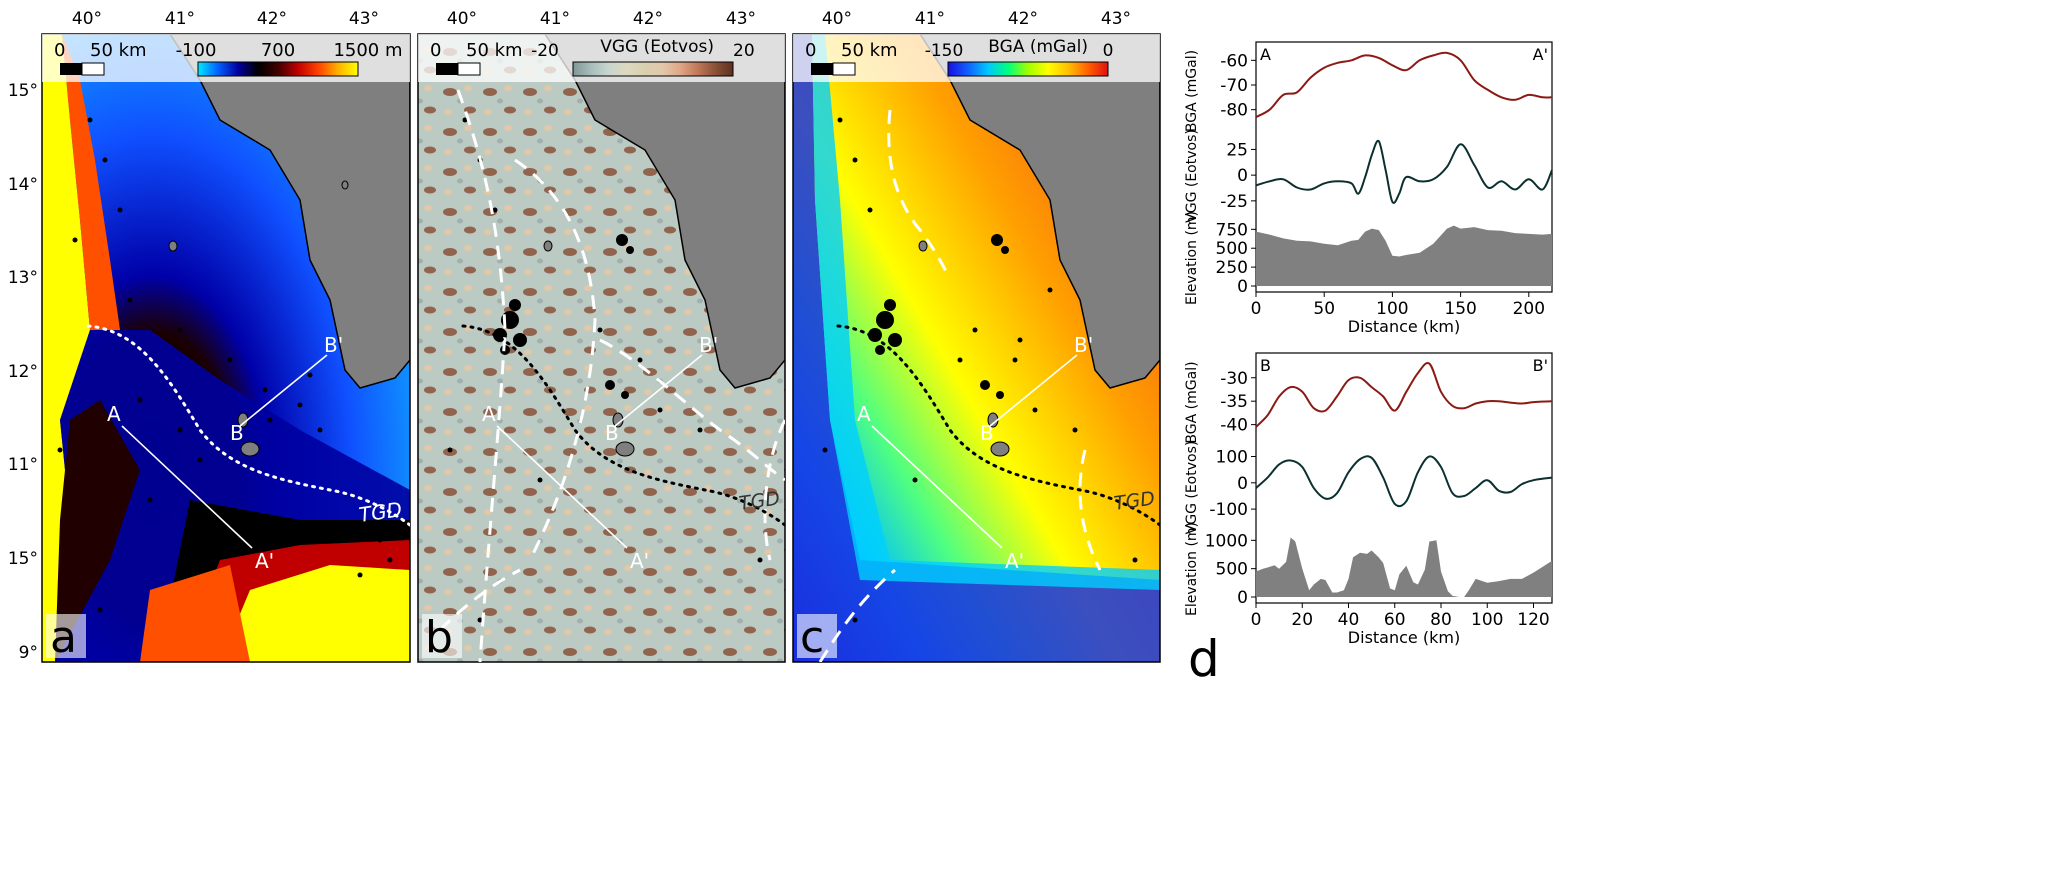 The height and width of the screenshot is (892, 2067). Describe the element at coordinates (1226, 541) in the screenshot. I see `y-tick-label: 1000` at that location.